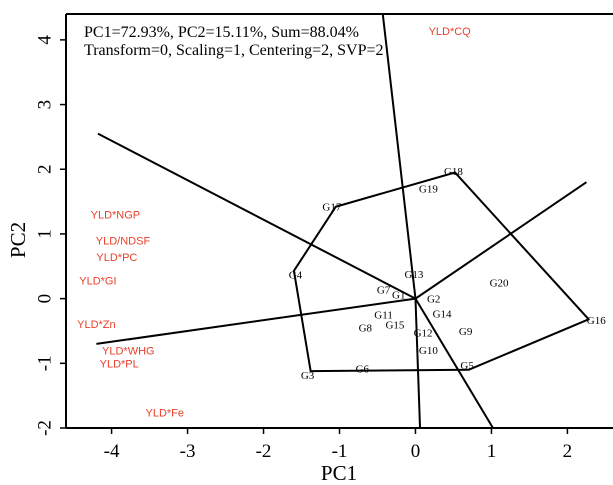 Image resolution: width=613 pixels, height=485 pixels. I want to click on genotype-label: G14, so click(442, 314).